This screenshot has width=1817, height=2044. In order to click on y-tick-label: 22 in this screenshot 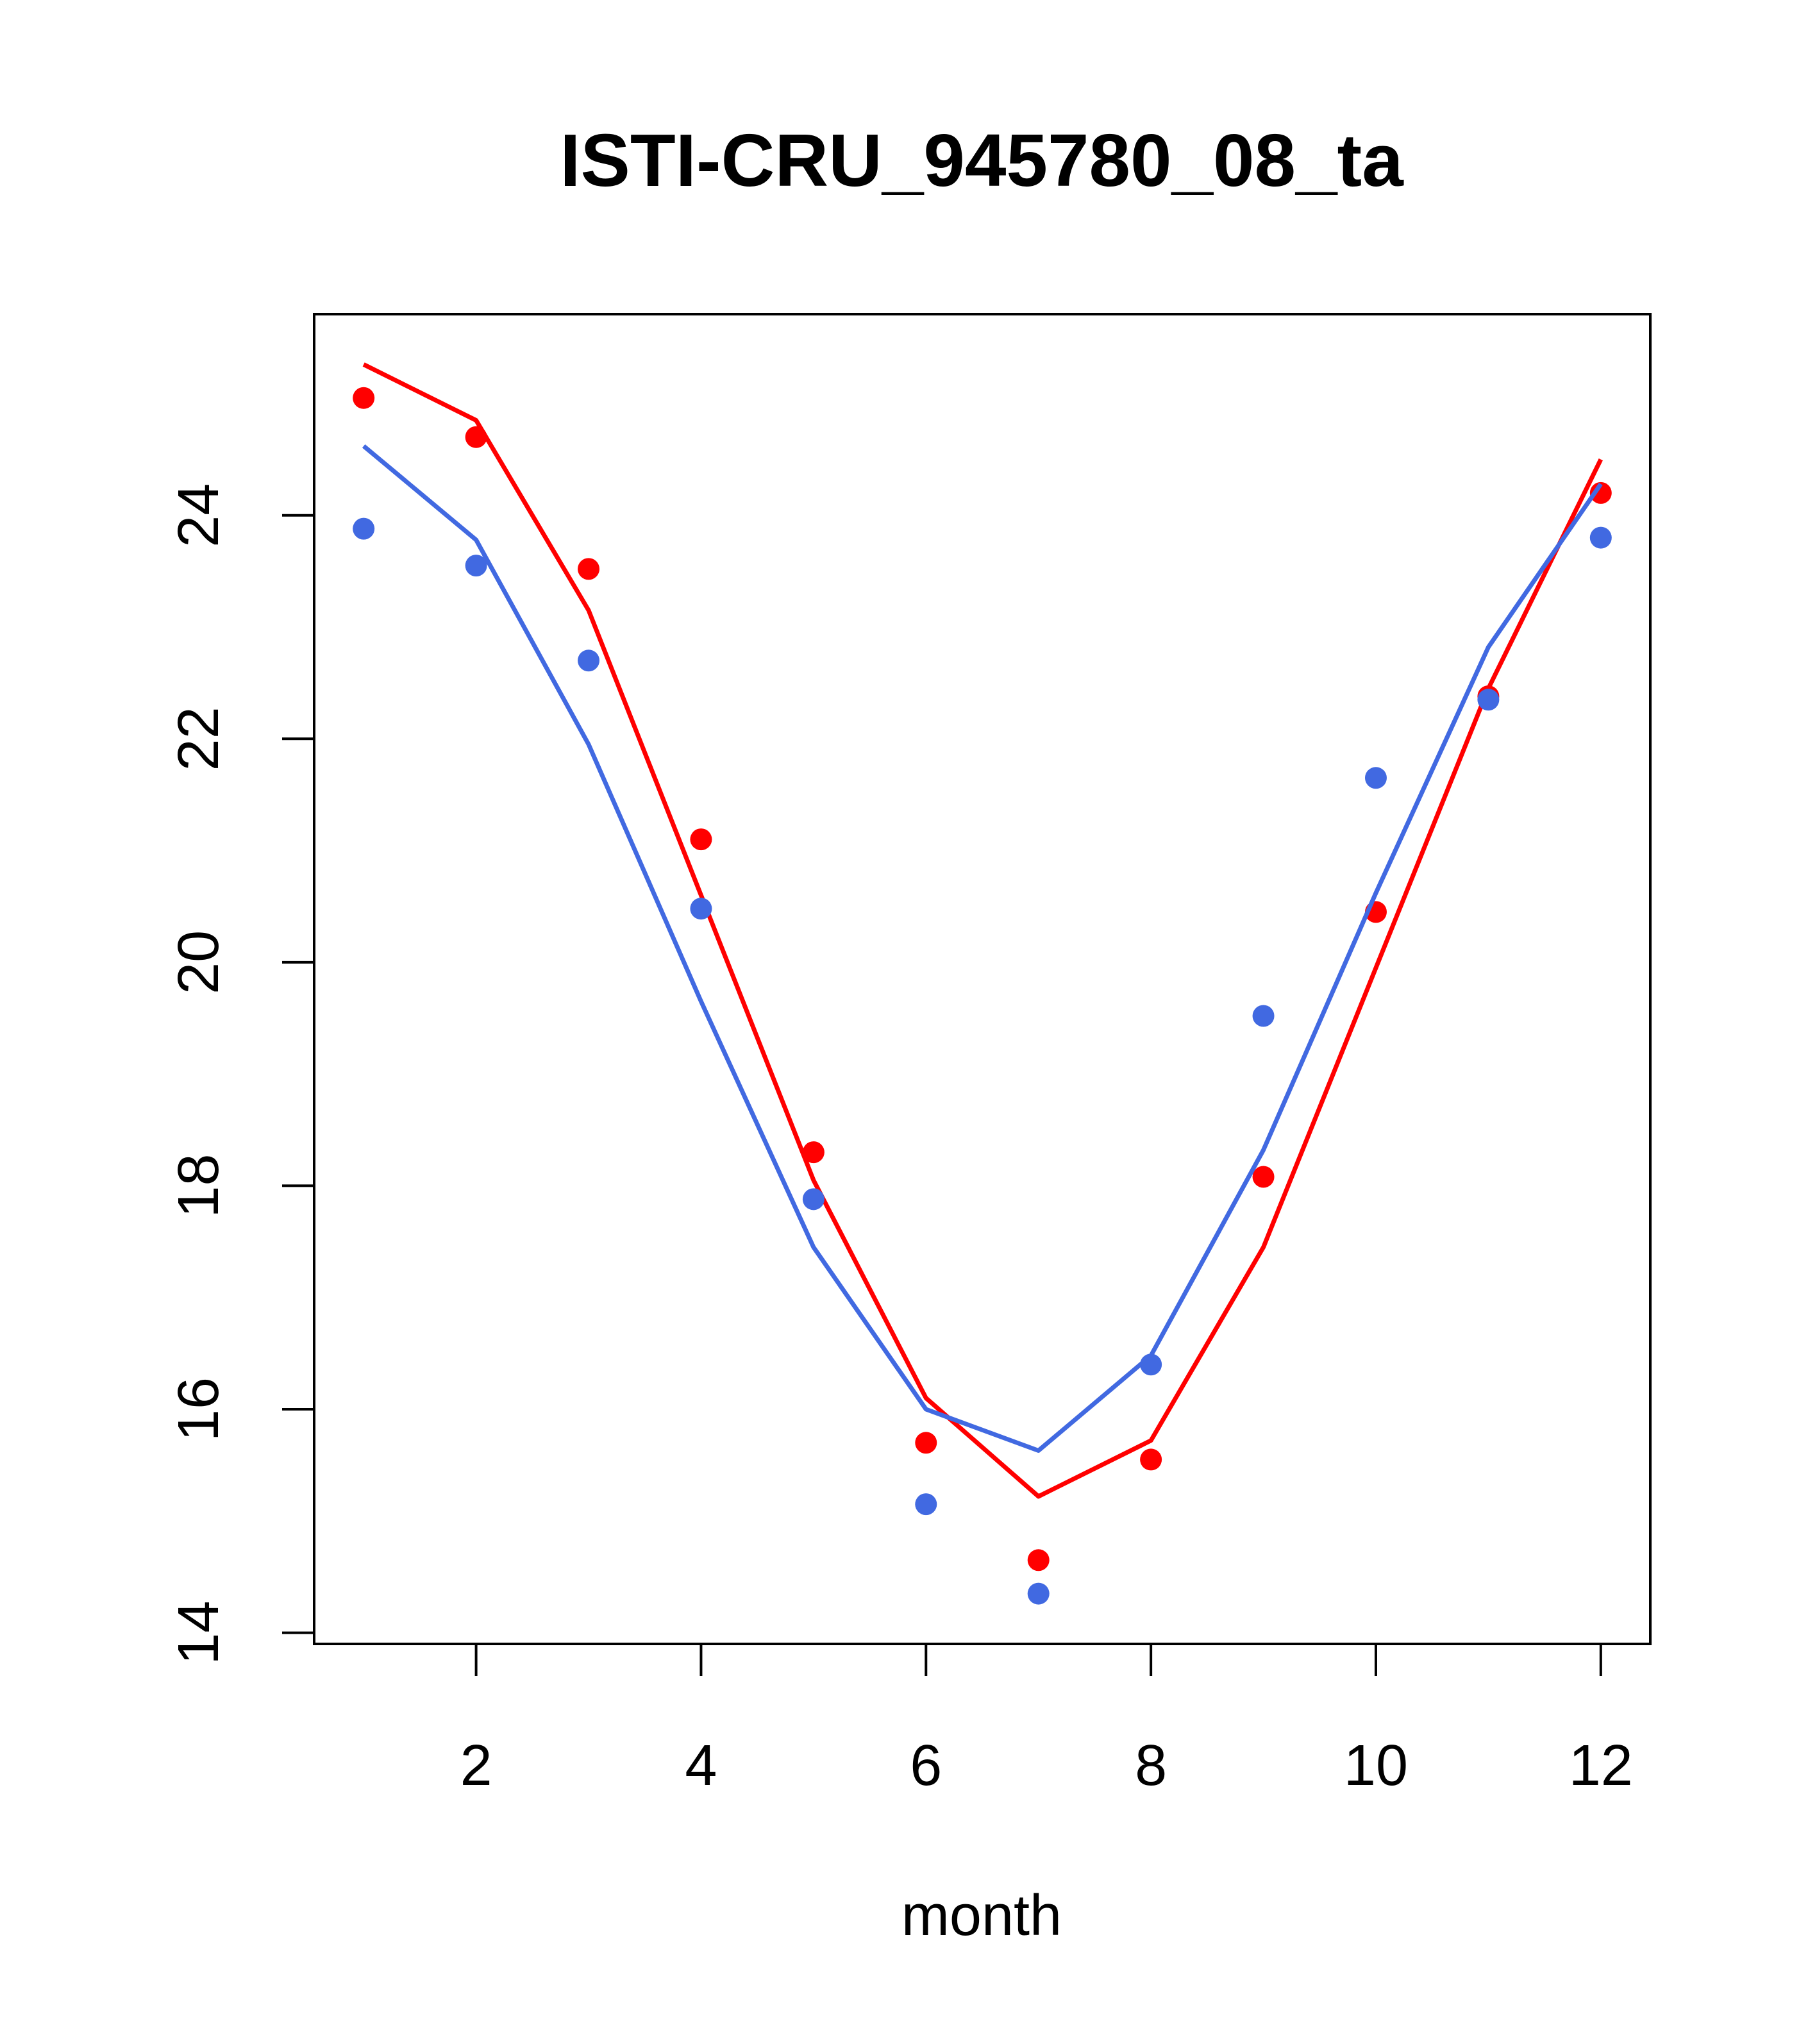, I will do `click(199, 739)`.